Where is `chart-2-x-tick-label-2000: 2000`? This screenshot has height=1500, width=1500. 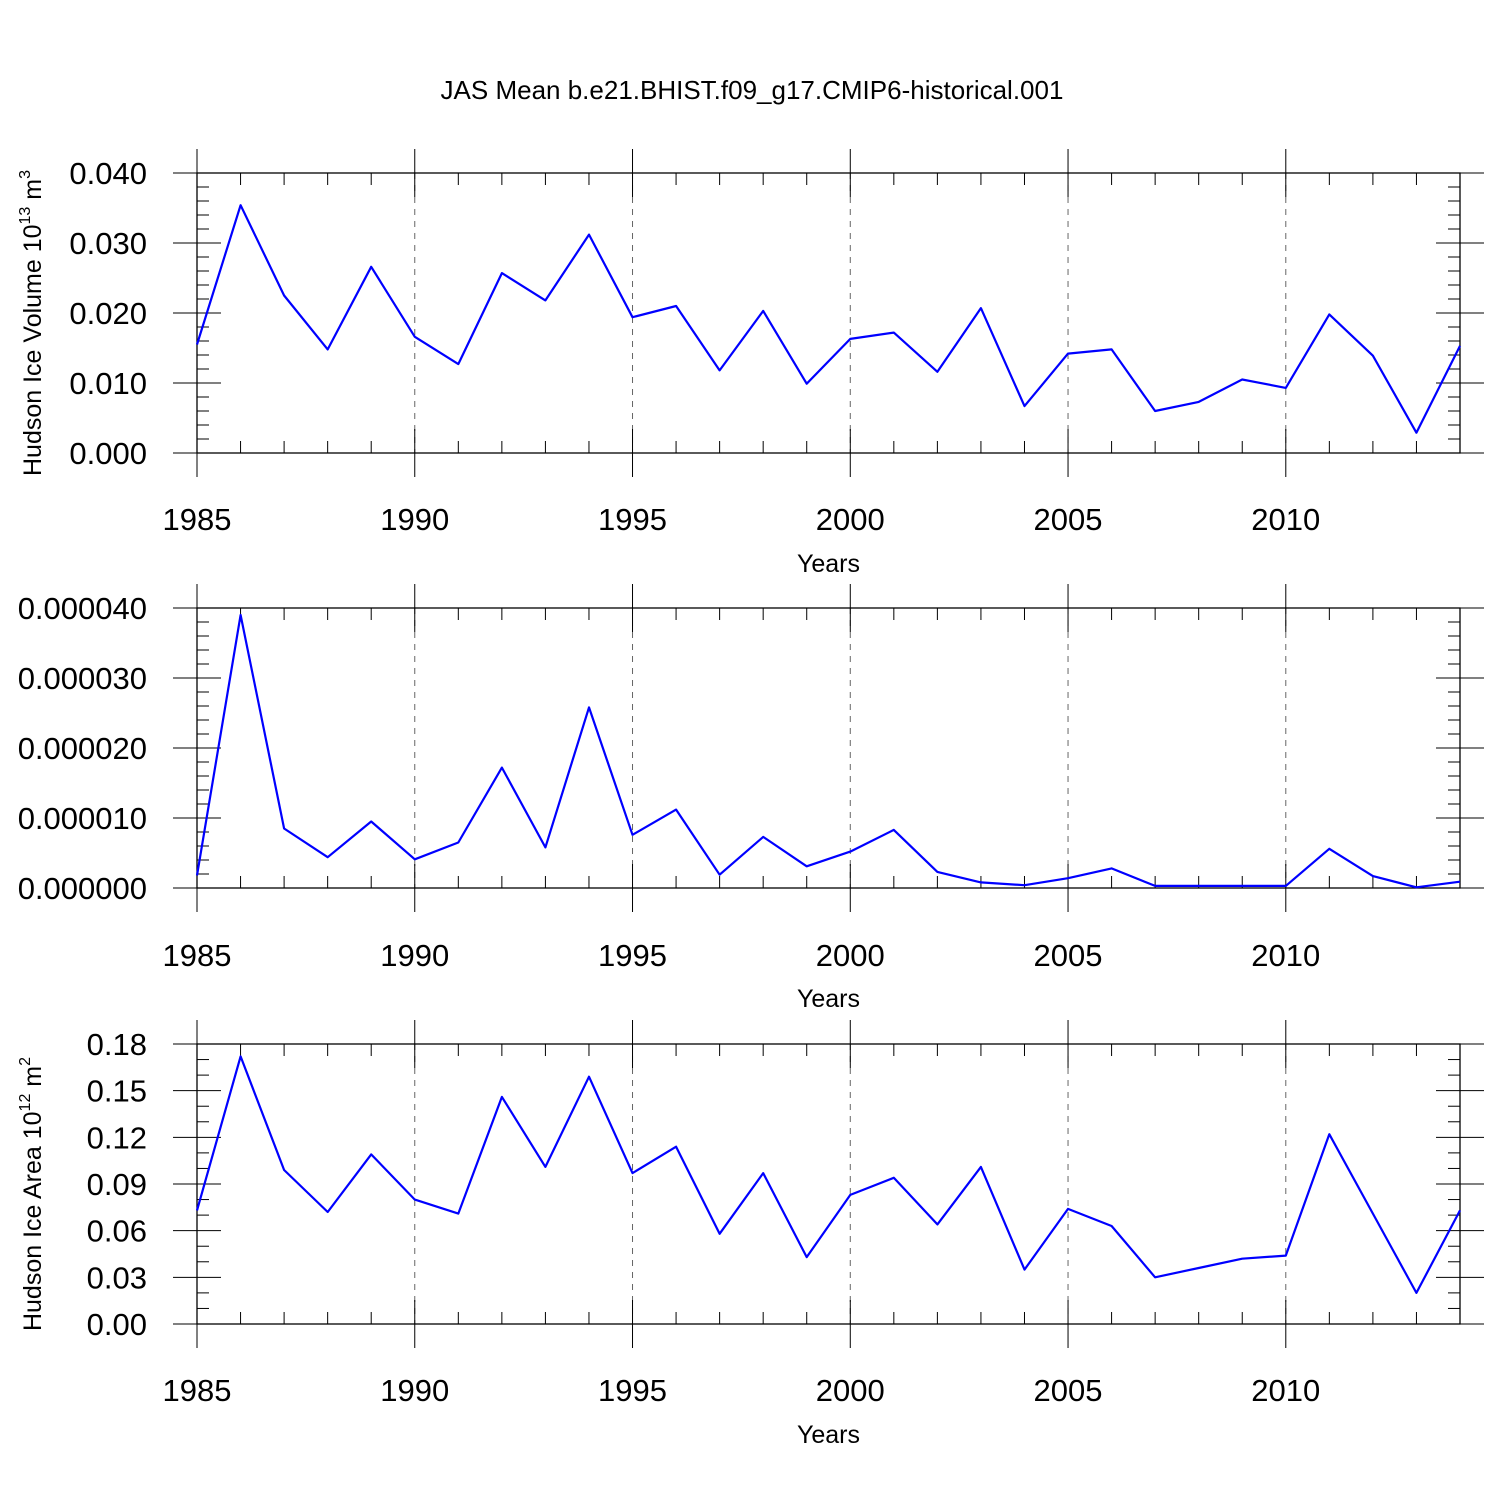
chart-2-x-tick-label-2000: 2000 is located at coordinates (850, 1390).